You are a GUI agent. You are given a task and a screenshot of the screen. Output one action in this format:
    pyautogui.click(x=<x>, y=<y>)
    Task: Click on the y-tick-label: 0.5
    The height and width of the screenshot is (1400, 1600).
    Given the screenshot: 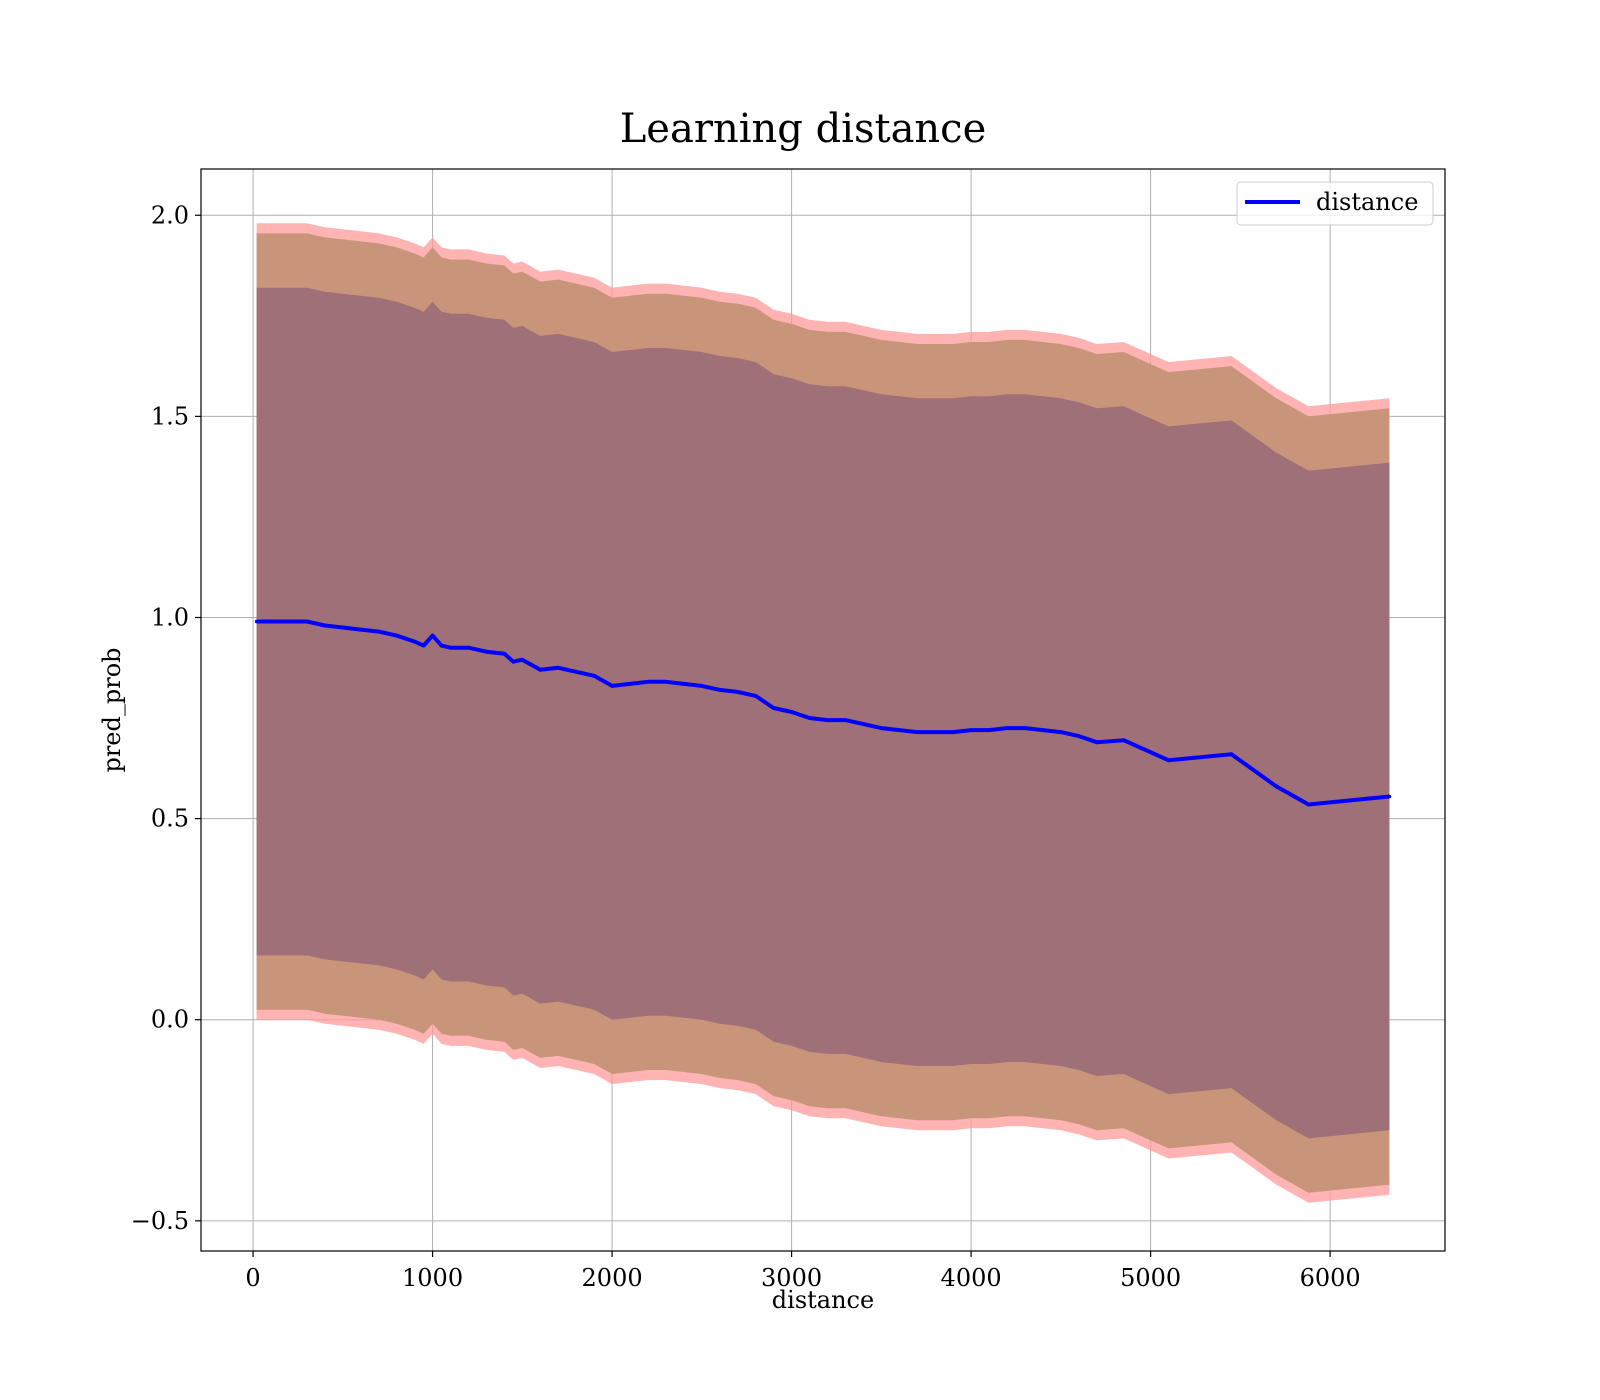 What is the action you would take?
    pyautogui.click(x=170, y=819)
    